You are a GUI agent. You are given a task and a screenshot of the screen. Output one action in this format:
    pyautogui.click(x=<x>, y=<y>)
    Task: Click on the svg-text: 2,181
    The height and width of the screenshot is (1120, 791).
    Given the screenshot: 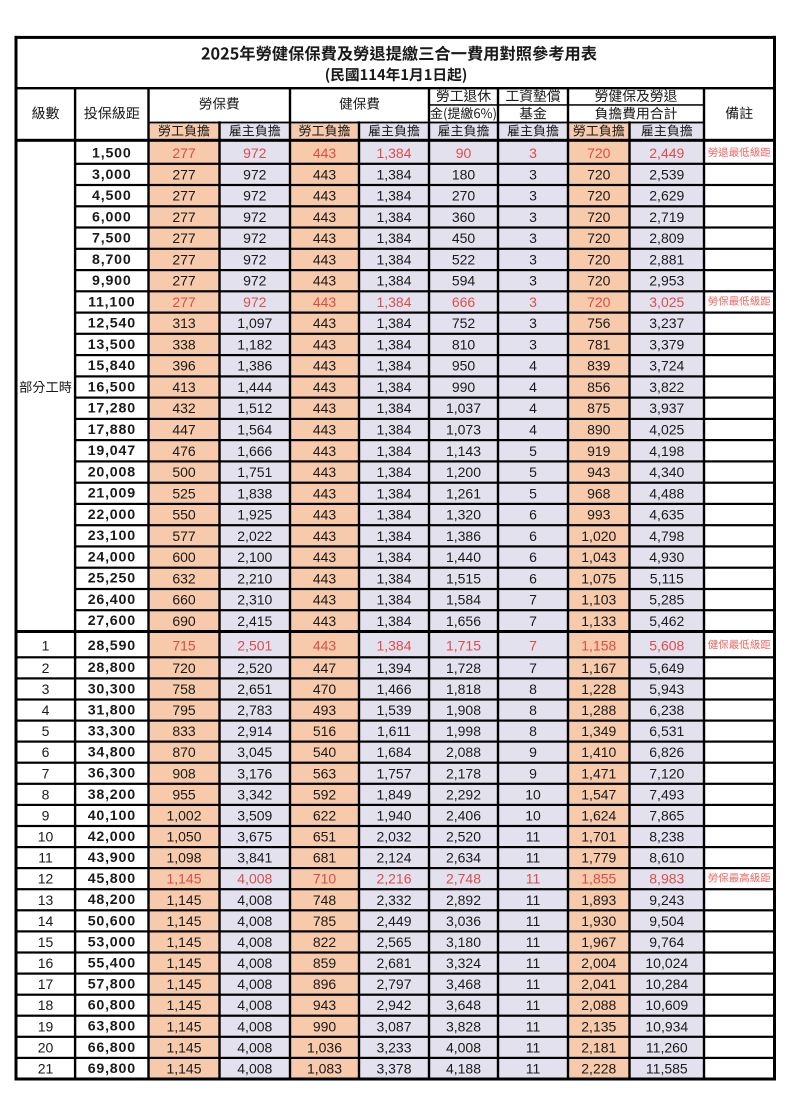 What is the action you would take?
    pyautogui.click(x=598, y=1047)
    